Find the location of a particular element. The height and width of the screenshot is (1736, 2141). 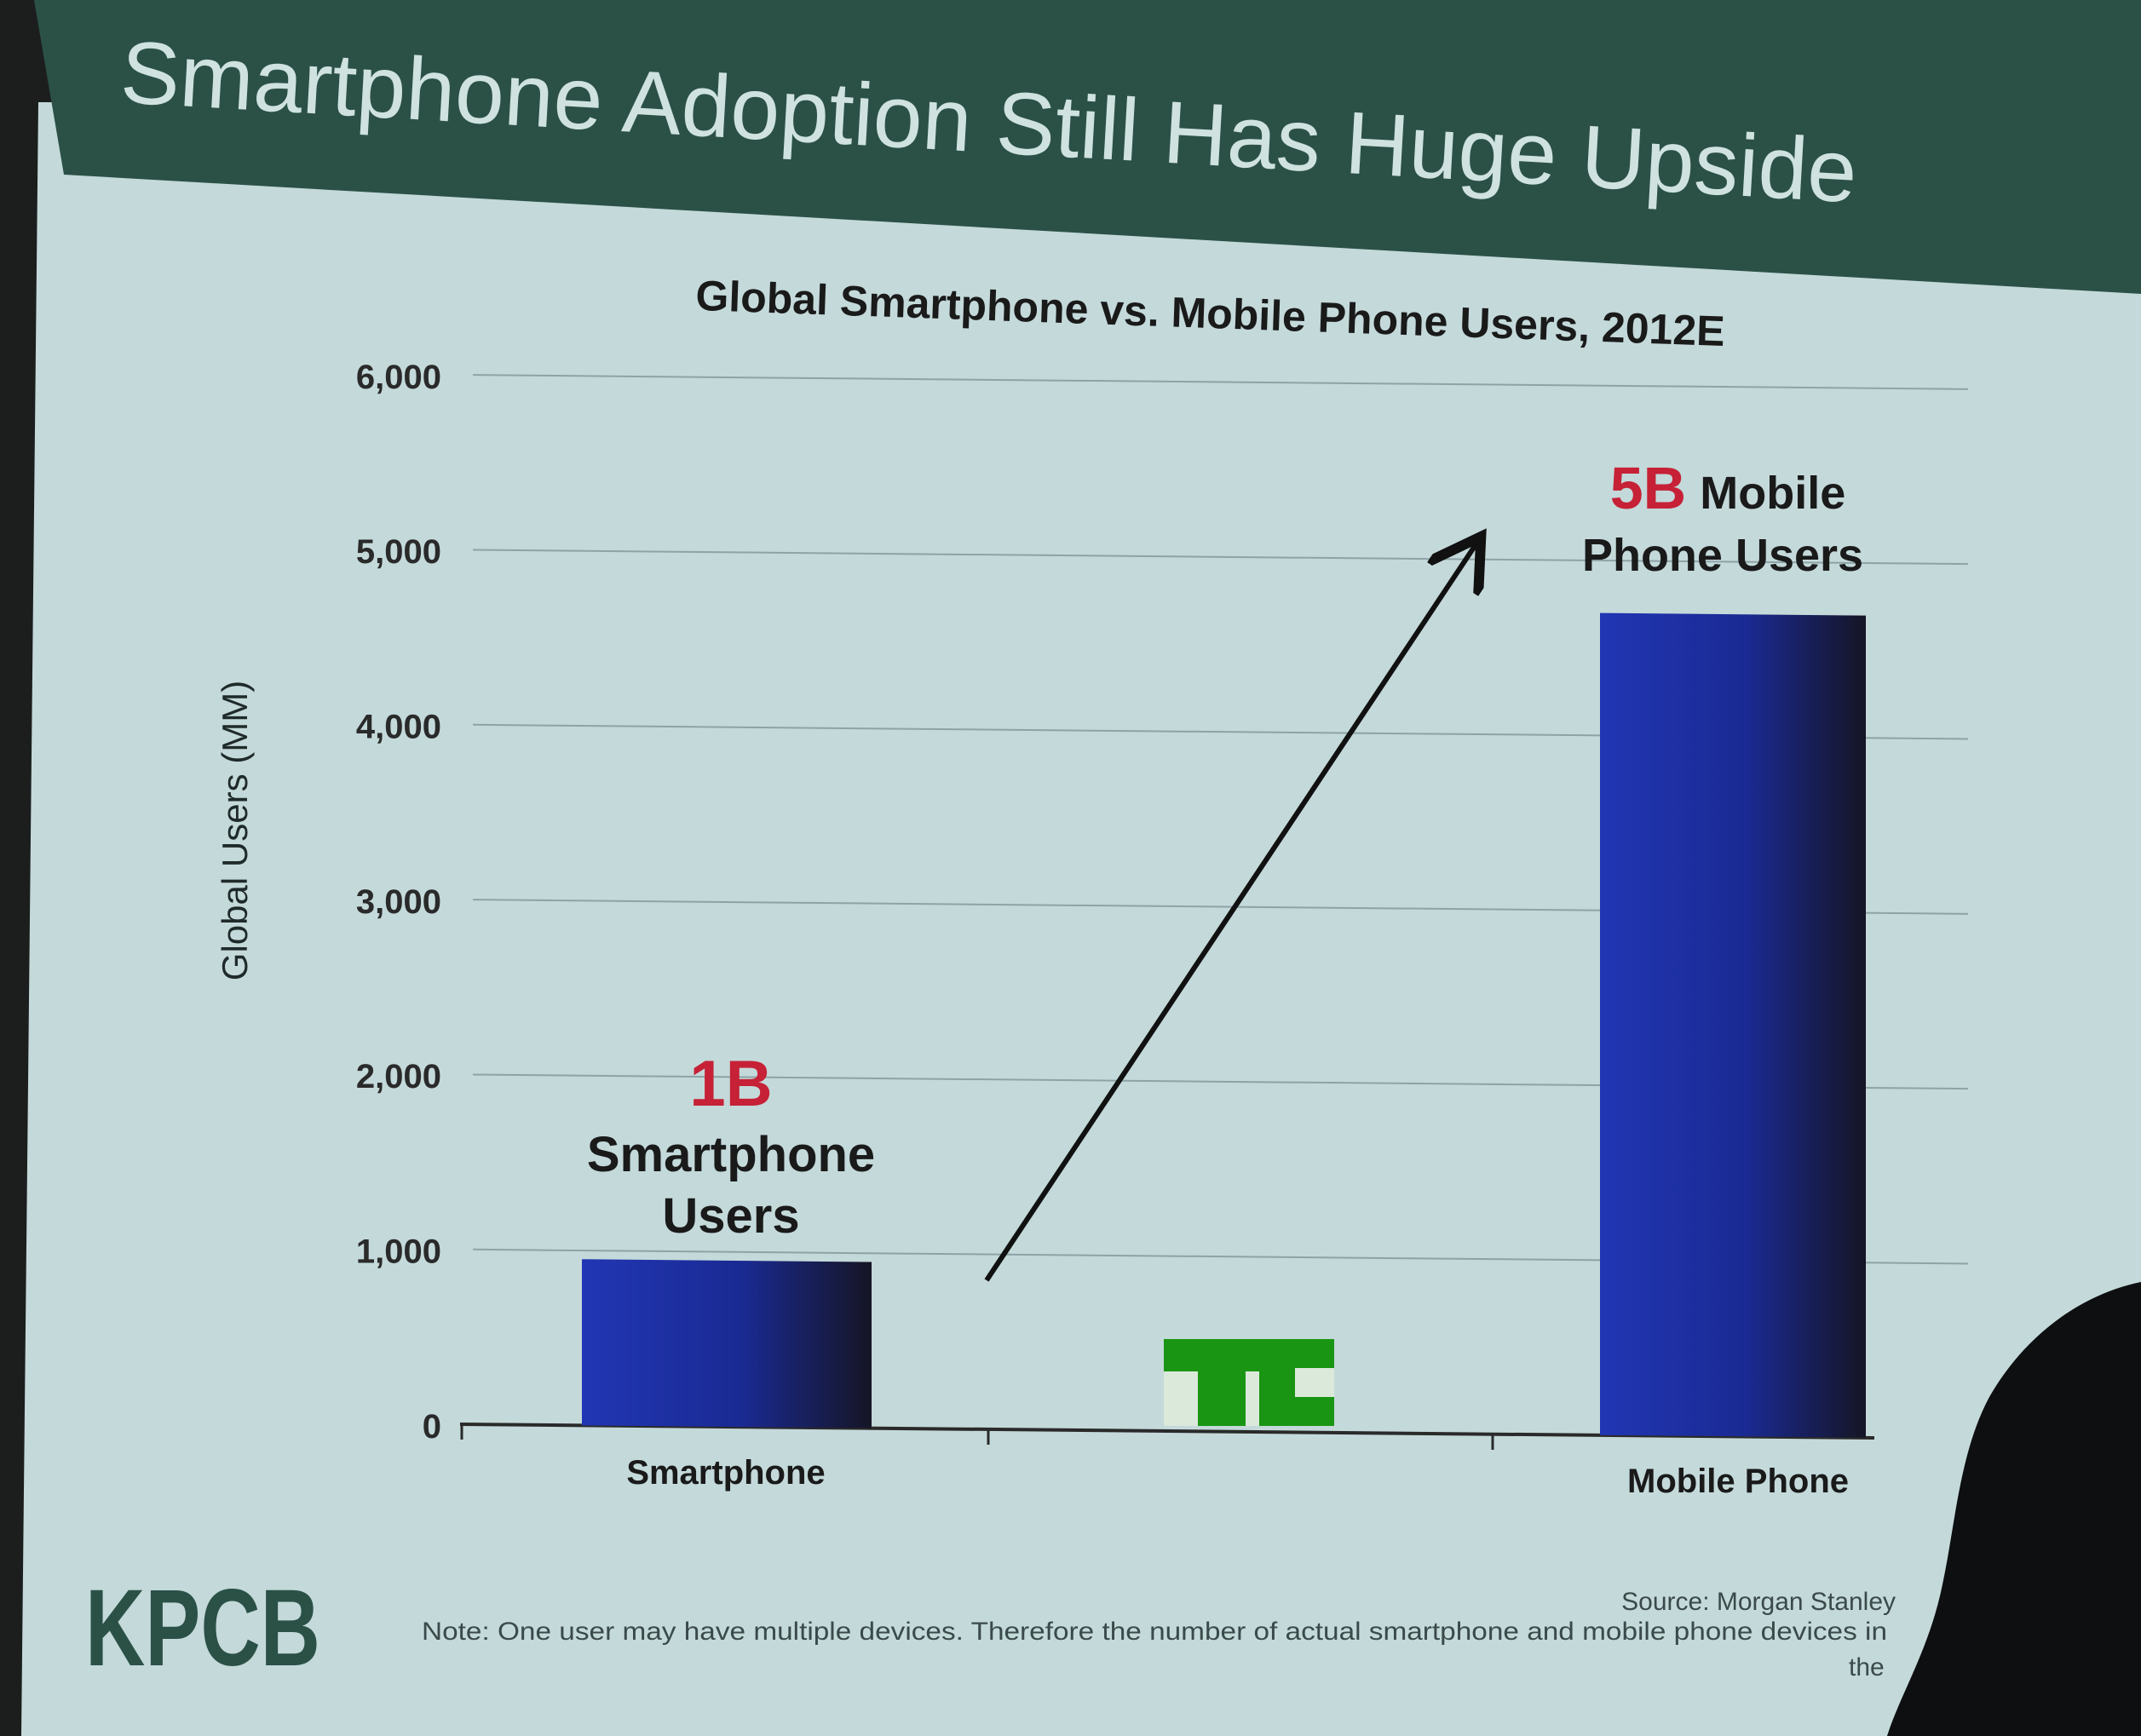

tc-watermark is located at coordinates (1249, 1382).